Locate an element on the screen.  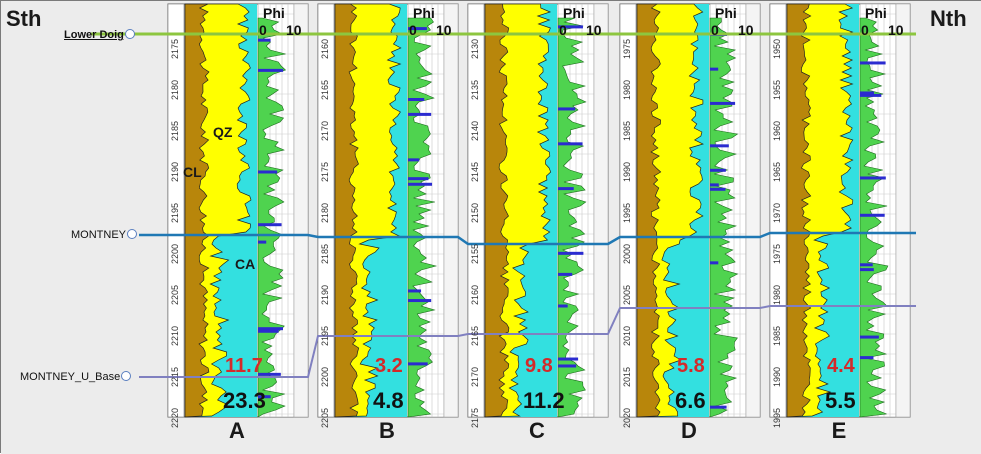
lith-label-ca: CA is located at coordinates (245, 264).